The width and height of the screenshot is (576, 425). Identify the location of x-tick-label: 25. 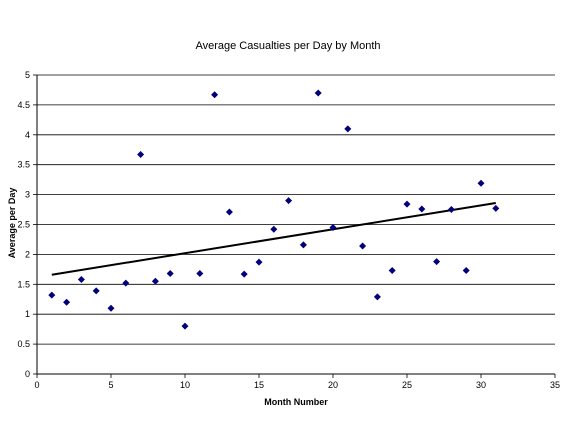
(407, 385).